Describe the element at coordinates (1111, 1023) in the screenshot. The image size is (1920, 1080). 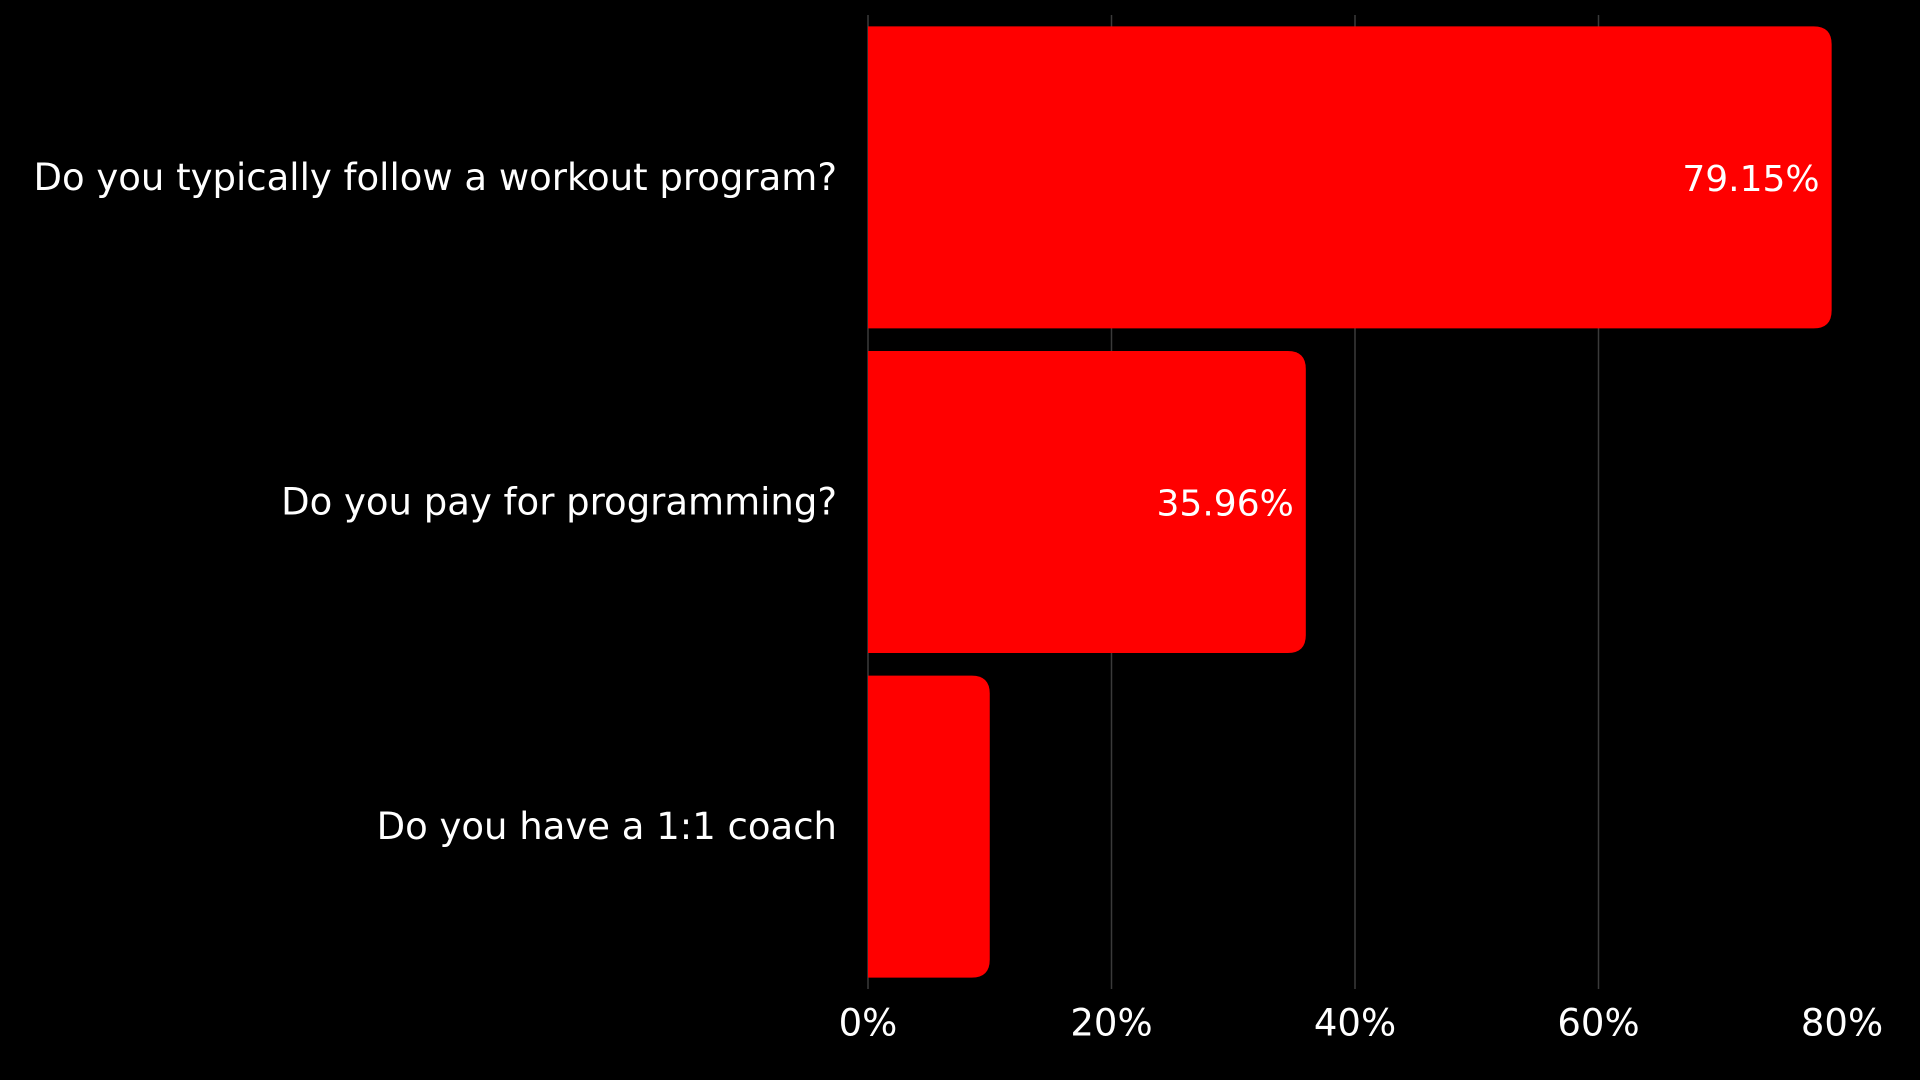
I see `x-tick-label: 20%` at that location.